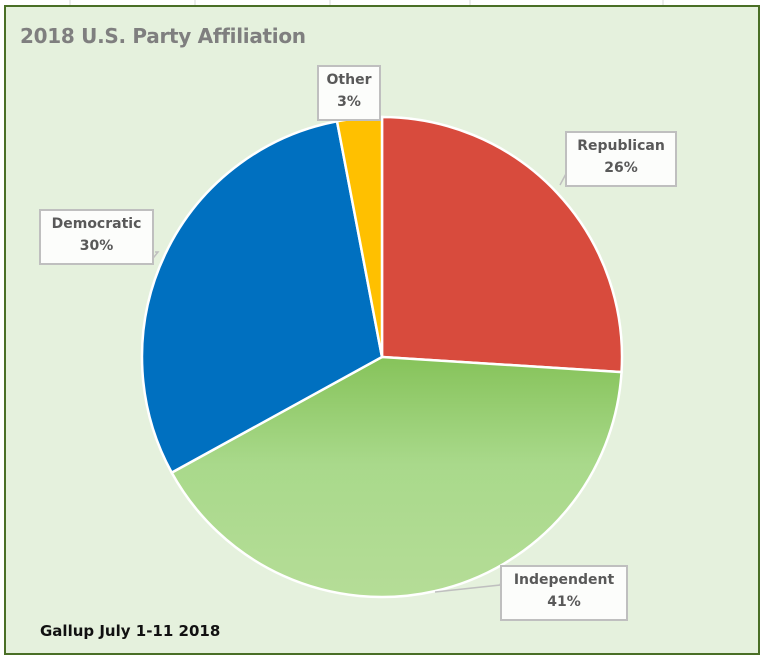  What do you see at coordinates (621, 159) in the screenshot?
I see `data-label-republican: Republican 26%` at bounding box center [621, 159].